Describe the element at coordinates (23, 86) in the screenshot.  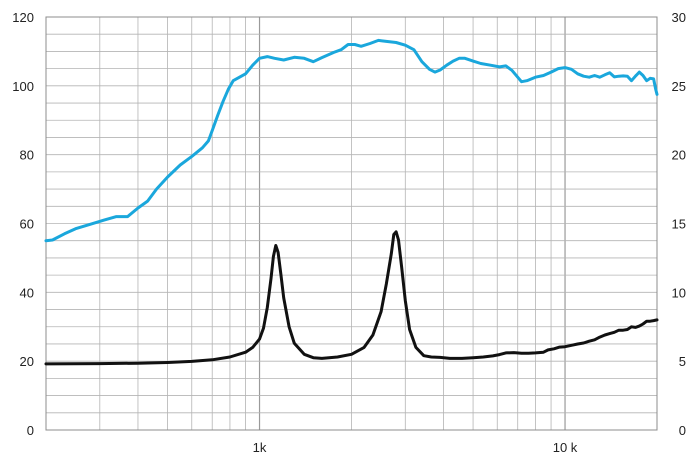
I see `y-tick-label-left: 100` at that location.